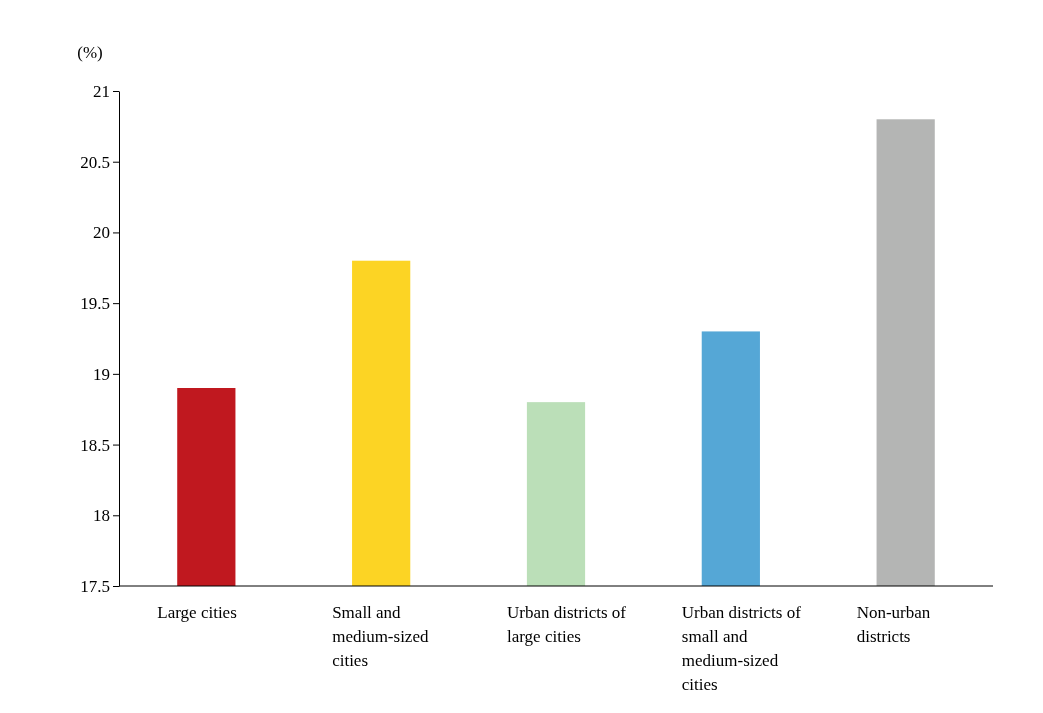  What do you see at coordinates (95, 304) in the screenshot?
I see `y-tick-label: 19.5` at bounding box center [95, 304].